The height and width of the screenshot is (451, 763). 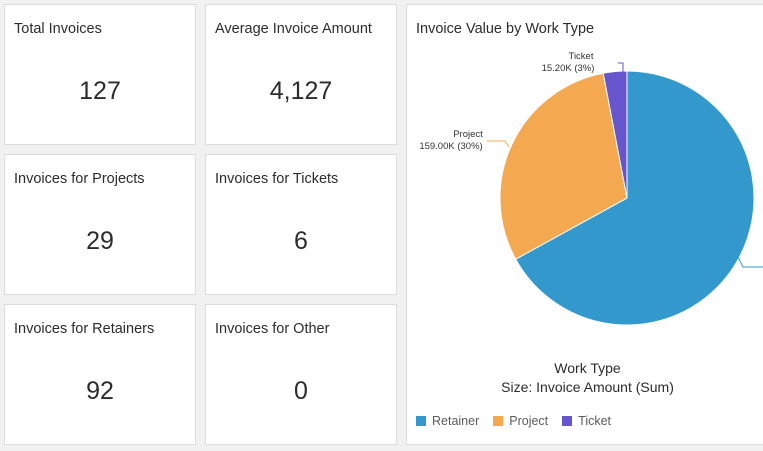 What do you see at coordinates (750, 262) in the screenshot?
I see `callout-line-retainer` at bounding box center [750, 262].